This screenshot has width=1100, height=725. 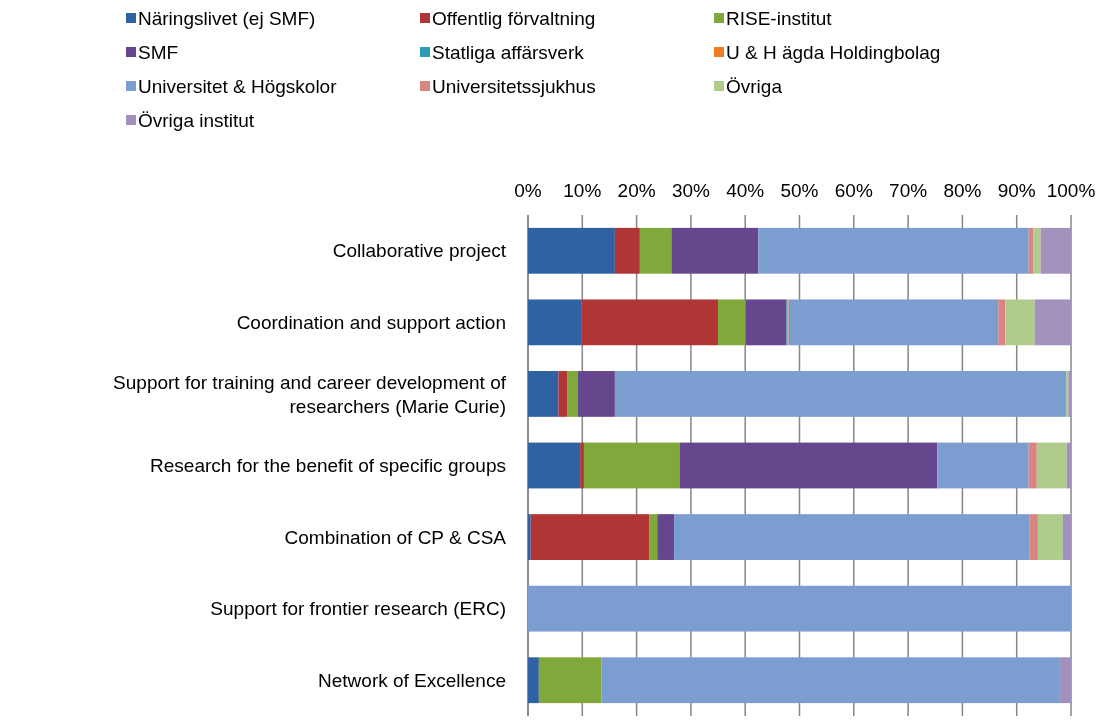 What do you see at coordinates (395, 537) in the screenshot?
I see `y-tick-label: Combination of CP & CSA` at bounding box center [395, 537].